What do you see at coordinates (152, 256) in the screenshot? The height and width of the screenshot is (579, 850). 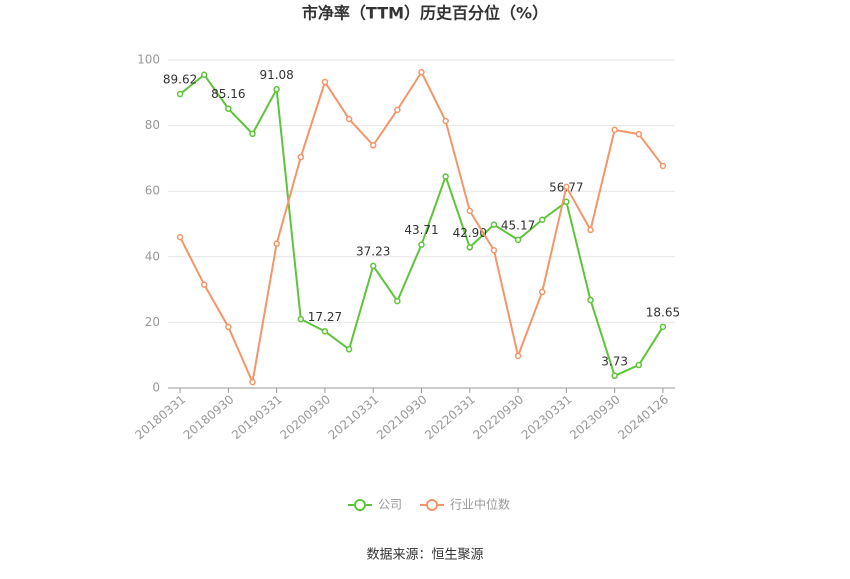 I see `y-tick-label: 40` at bounding box center [152, 256].